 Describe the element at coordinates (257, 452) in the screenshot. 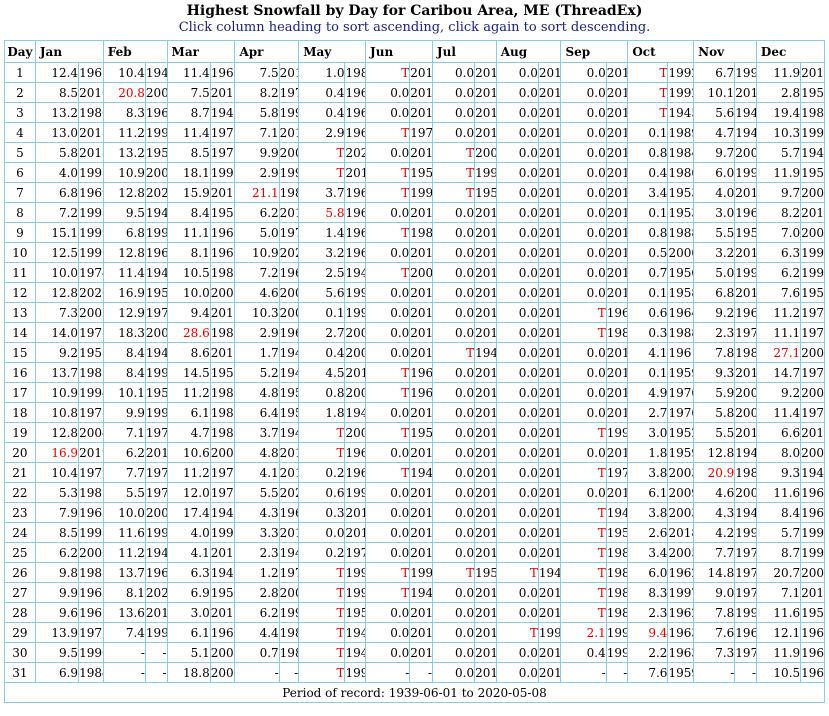

I see `snowfall-value: 4.8` at that location.